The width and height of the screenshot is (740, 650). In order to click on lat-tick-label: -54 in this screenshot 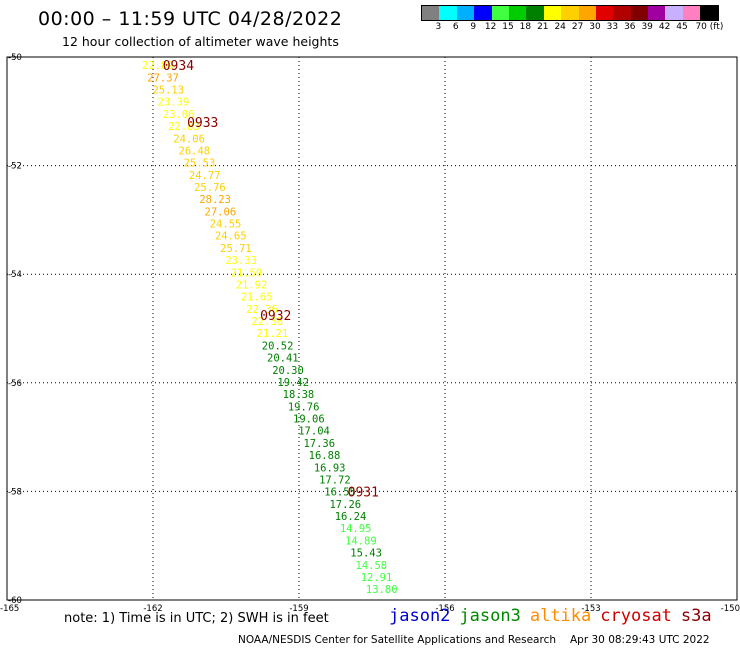, I will do `click(15, 275)`.